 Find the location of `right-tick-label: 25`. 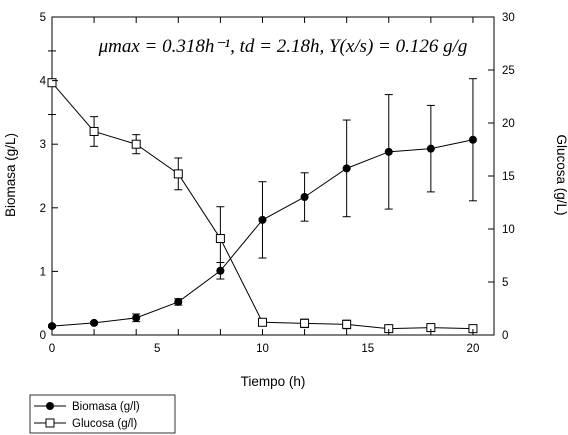

right-tick-label: 25 is located at coordinates (508, 71).